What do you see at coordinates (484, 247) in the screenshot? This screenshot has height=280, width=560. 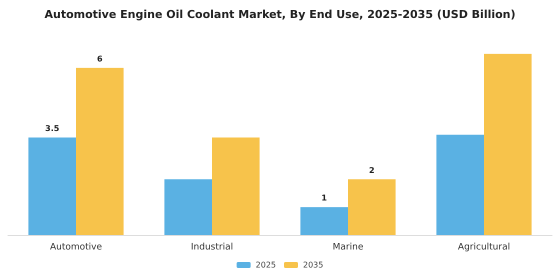 I see `x-tick-label: Agricultural` at bounding box center [484, 247].